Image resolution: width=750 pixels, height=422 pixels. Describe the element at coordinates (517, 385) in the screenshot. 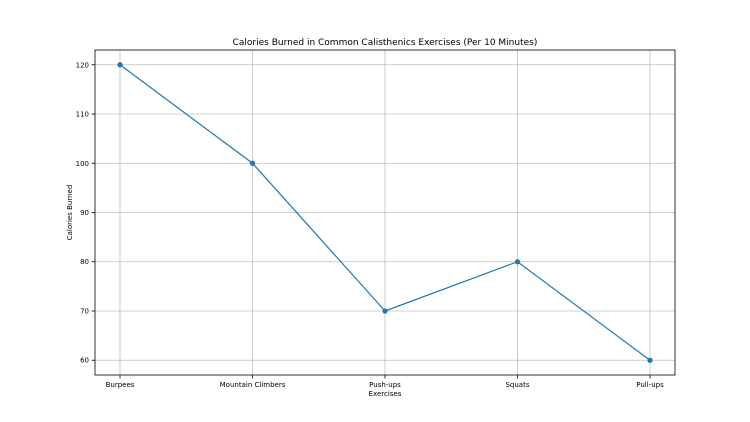

I see `x-tick-label: Squats` at that location.